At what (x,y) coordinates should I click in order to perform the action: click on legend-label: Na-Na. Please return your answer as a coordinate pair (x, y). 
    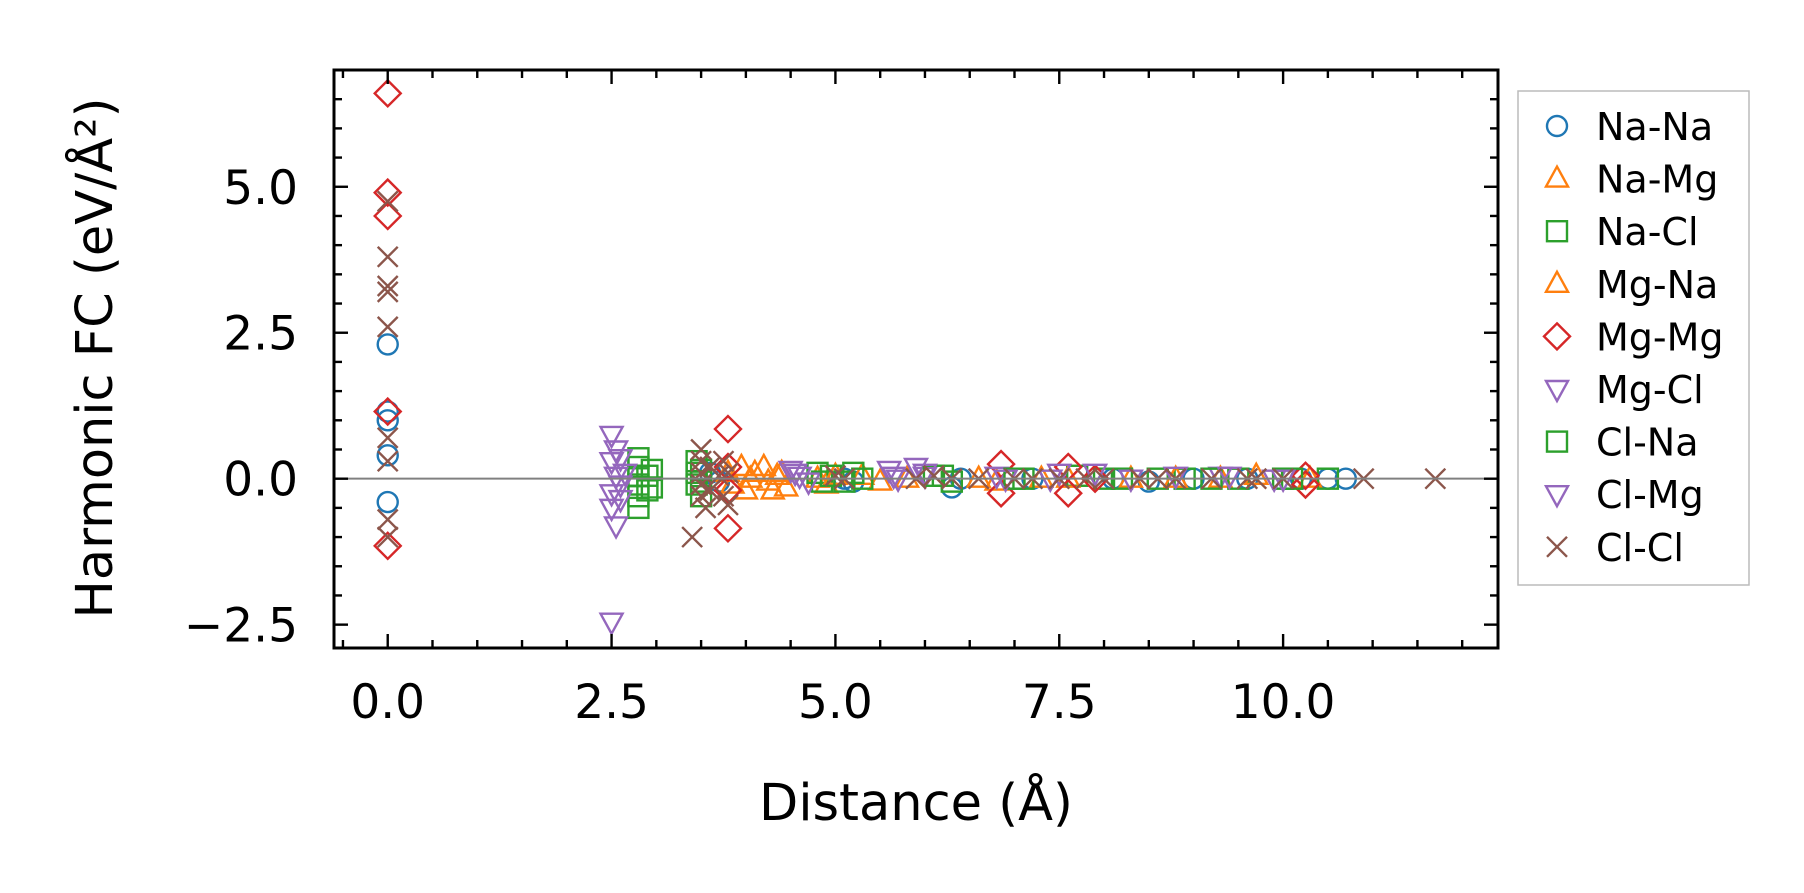
    Looking at the image, I should click on (1654, 127).